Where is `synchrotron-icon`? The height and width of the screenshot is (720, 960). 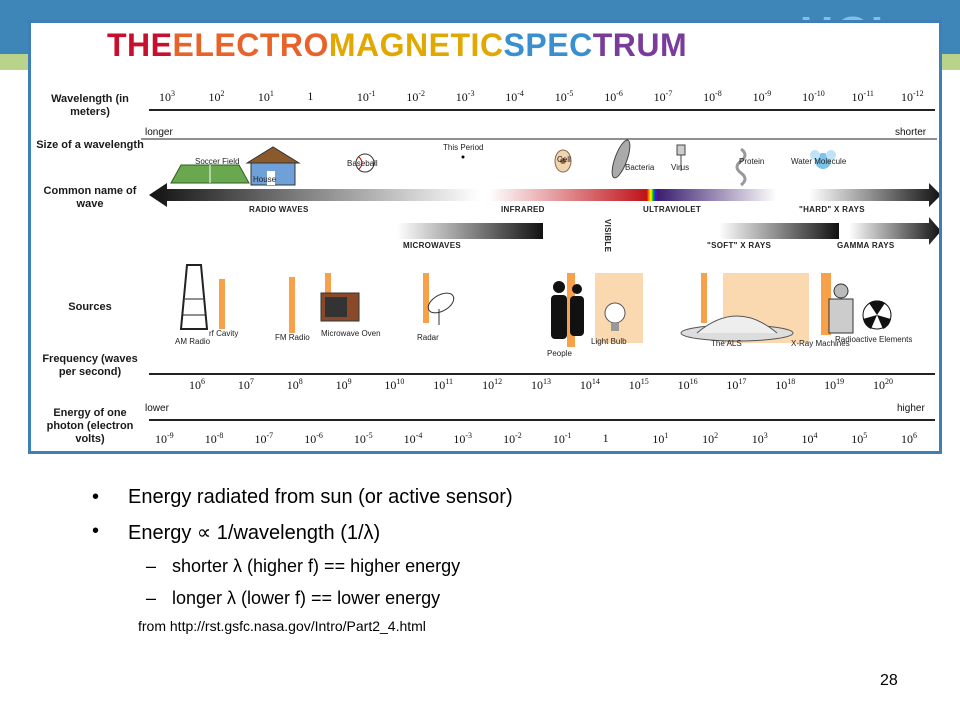
synchrotron-icon is located at coordinates (737, 328).